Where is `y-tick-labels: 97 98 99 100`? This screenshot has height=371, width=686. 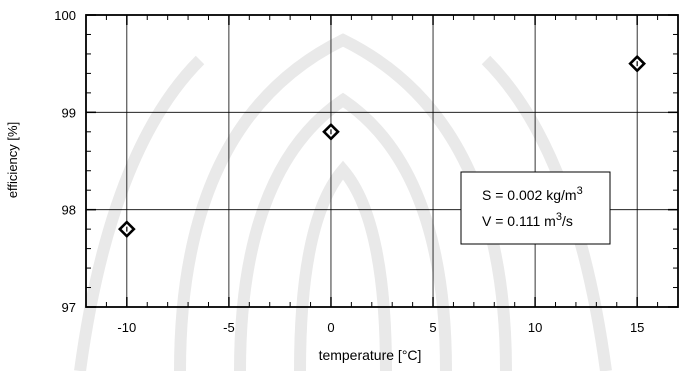 y-tick-labels: 97 98 99 100 is located at coordinates (65, 161).